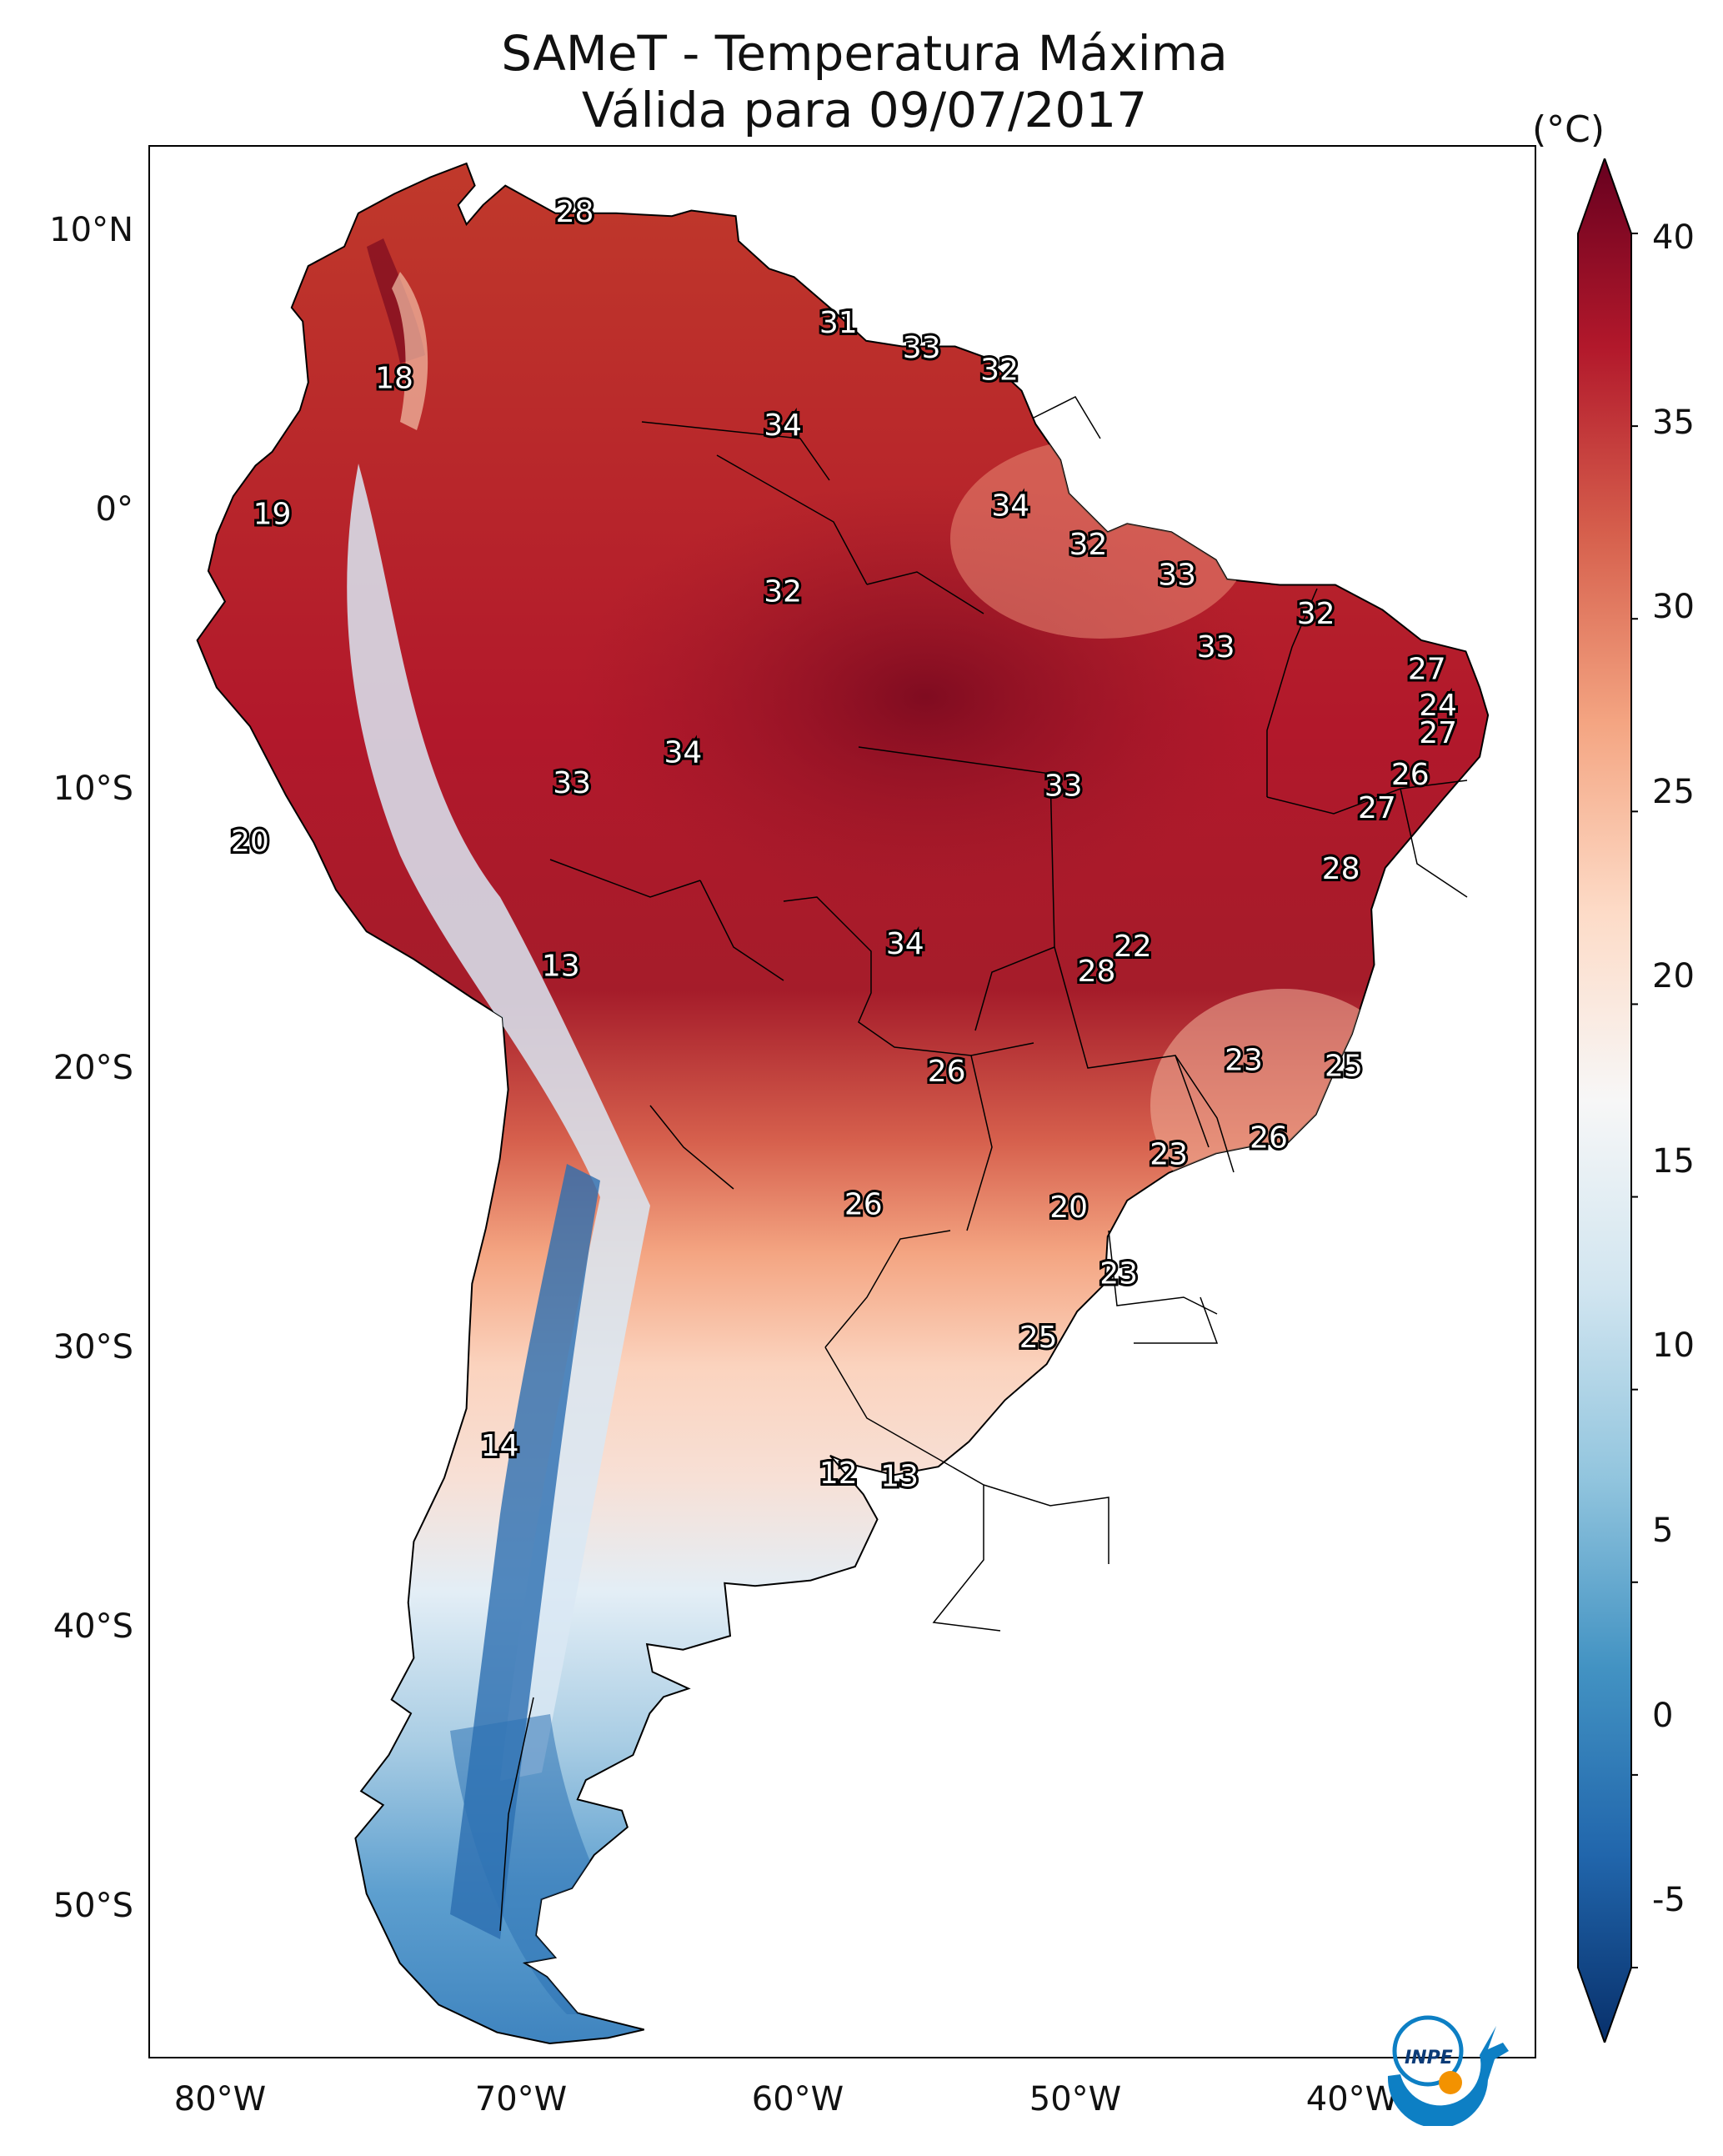 This screenshot has width=1723, height=2156. What do you see at coordinates (1352, 2099) in the screenshot?
I see `lon-tick-40w: 40°W` at bounding box center [1352, 2099].